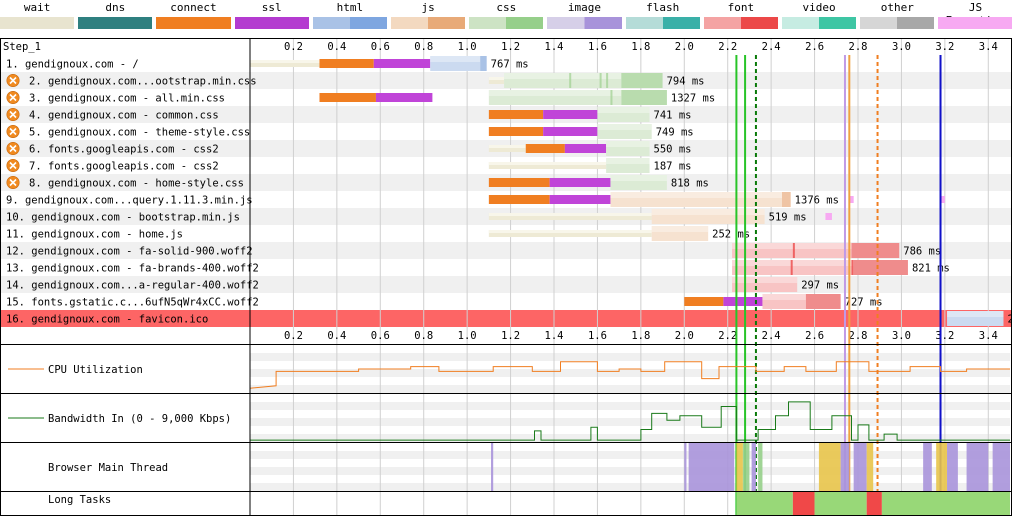 This screenshot has width=1012, height=516. Describe the element at coordinates (690, 184) in the screenshot. I see `request-time: 818 ms` at that location.